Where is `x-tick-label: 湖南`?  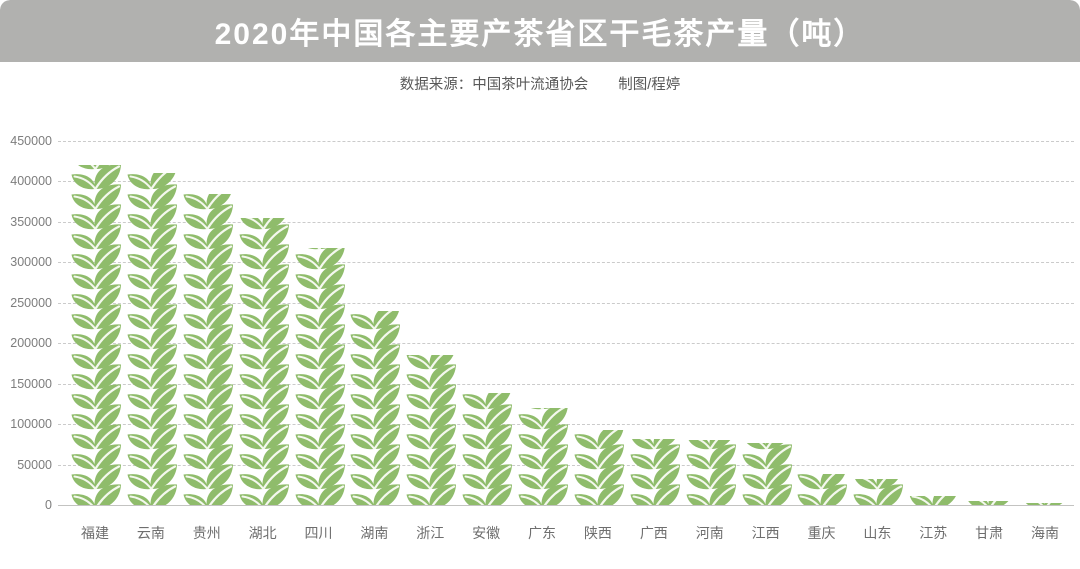 x-tick-label: 湖南 is located at coordinates (374, 533).